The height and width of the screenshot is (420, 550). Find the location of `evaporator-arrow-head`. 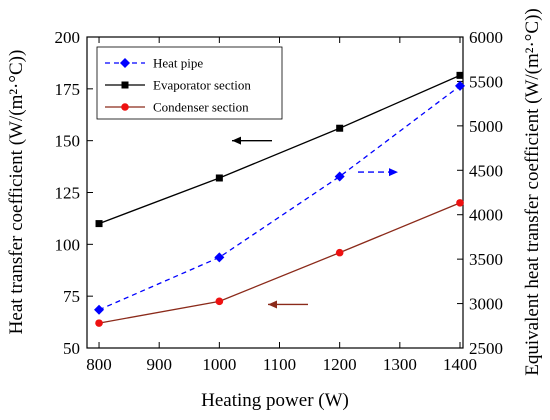

evaporator-arrow-head is located at coordinates (236, 140).